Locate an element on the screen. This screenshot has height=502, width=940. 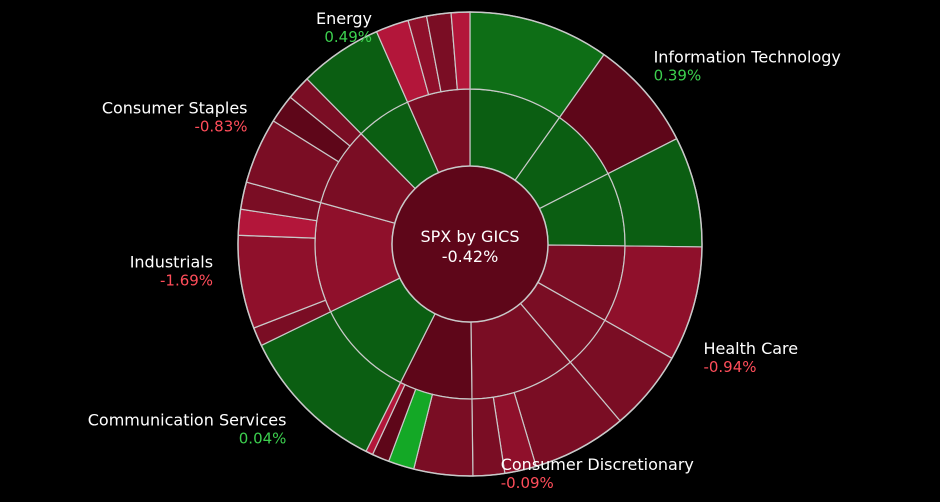
sector-name: Energy is located at coordinates (344, 18).